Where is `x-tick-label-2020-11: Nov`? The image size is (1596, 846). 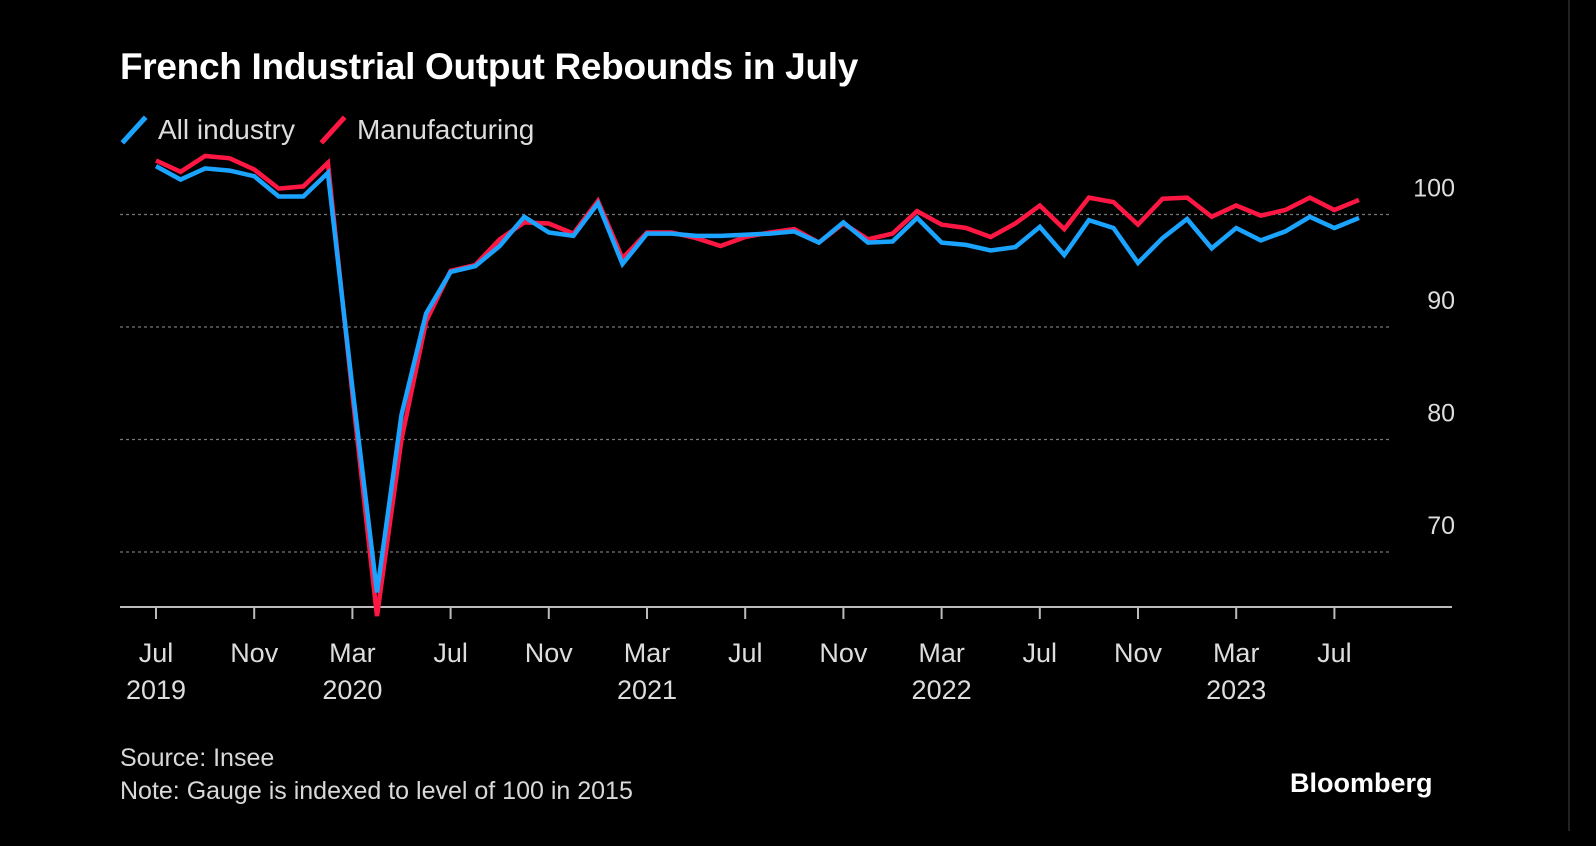
x-tick-label-2020-11: Nov is located at coordinates (549, 653).